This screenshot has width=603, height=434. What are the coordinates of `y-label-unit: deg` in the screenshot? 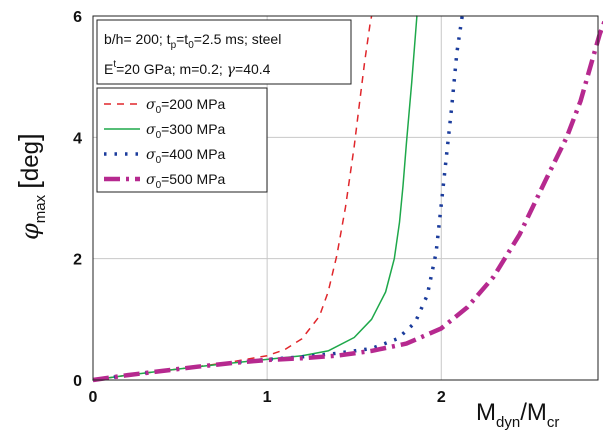 It's located at (30, 161).